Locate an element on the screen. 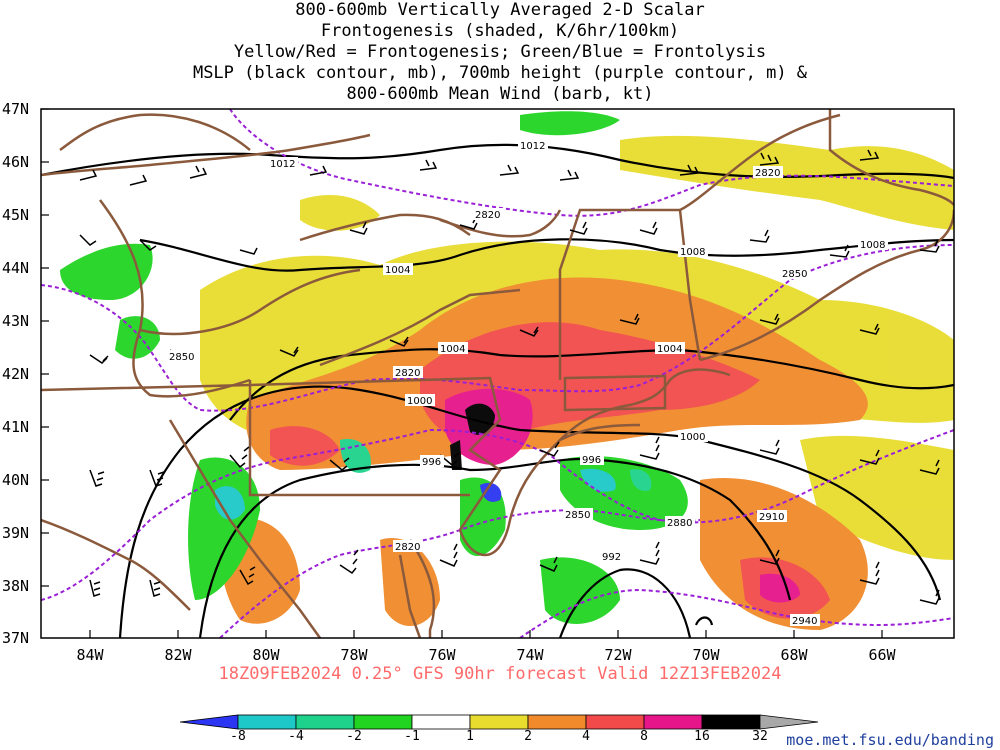 This screenshot has width=1000, height=750. frontogenesis-max is located at coordinates (480, 419).